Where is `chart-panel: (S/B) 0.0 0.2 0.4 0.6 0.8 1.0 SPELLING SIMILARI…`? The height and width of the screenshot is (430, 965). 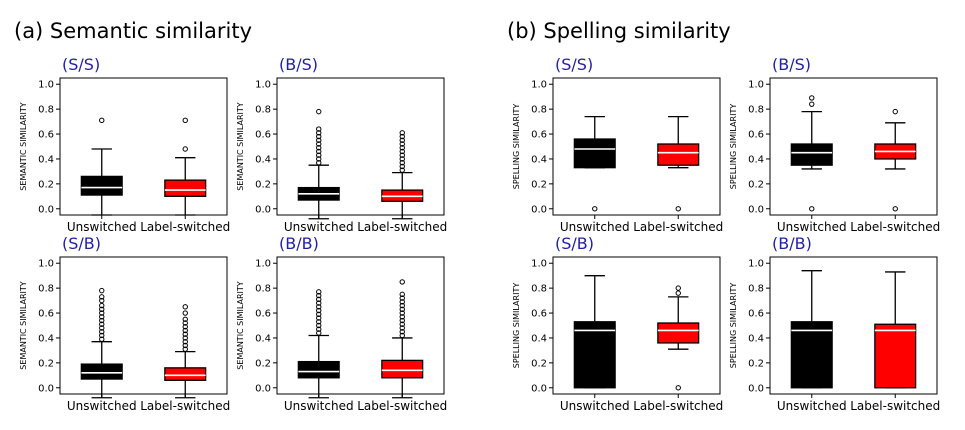 chart-panel: (S/B) 0.0 0.2 0.4 0.6 0.8 1.0 SPELLING SIMILARI… is located at coordinates (617, 323).